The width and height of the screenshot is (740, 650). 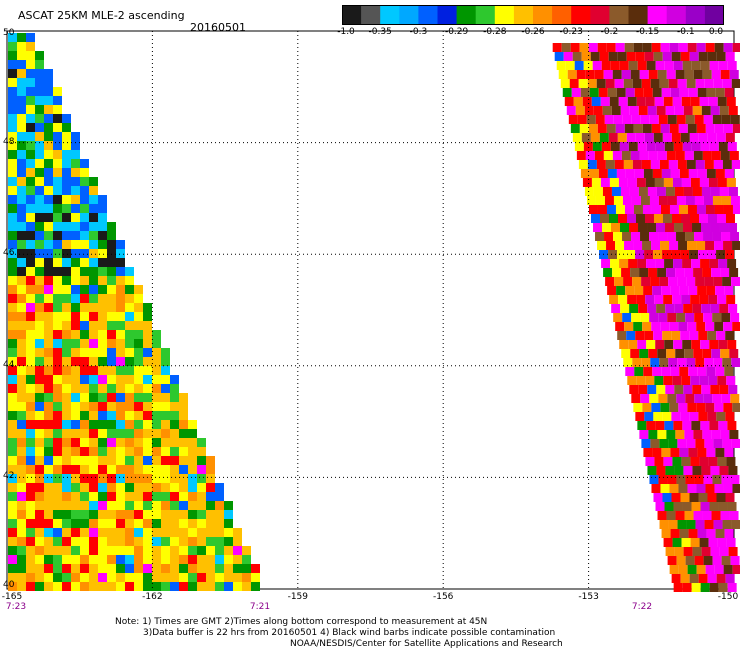 I want to click on colorbar-tick-label: -0.15, so click(x=647, y=32).